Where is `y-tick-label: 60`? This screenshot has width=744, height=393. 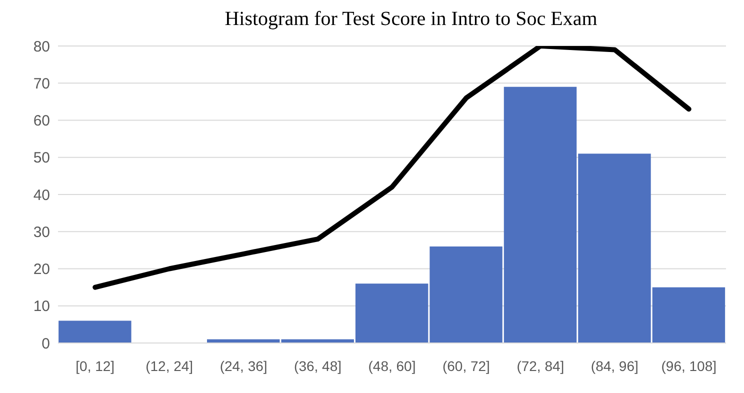 y-tick-label: 60 is located at coordinates (41, 121).